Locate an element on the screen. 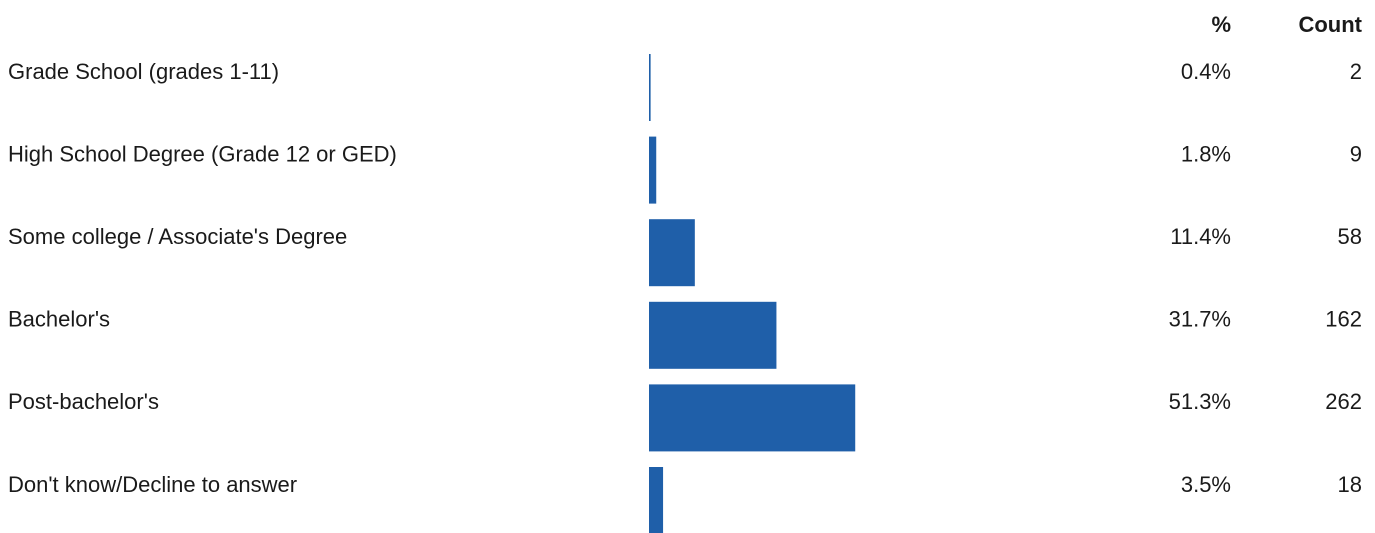 Image resolution: width=1375 pixels, height=533 pixels. percent-label: 11.4% is located at coordinates (1200, 236).